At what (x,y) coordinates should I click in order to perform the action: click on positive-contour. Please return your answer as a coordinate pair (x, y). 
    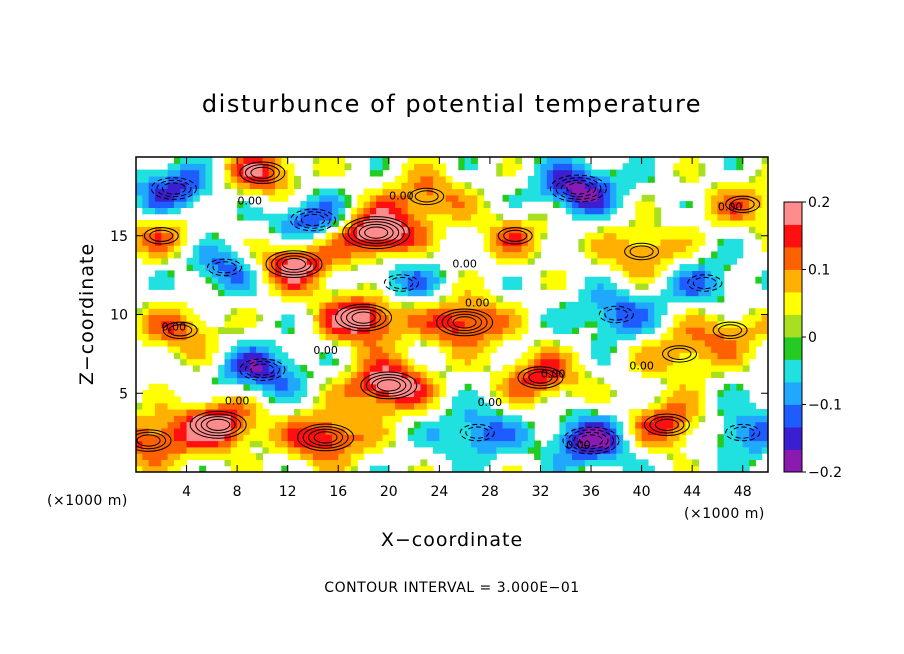
    Looking at the image, I should click on (161, 235).